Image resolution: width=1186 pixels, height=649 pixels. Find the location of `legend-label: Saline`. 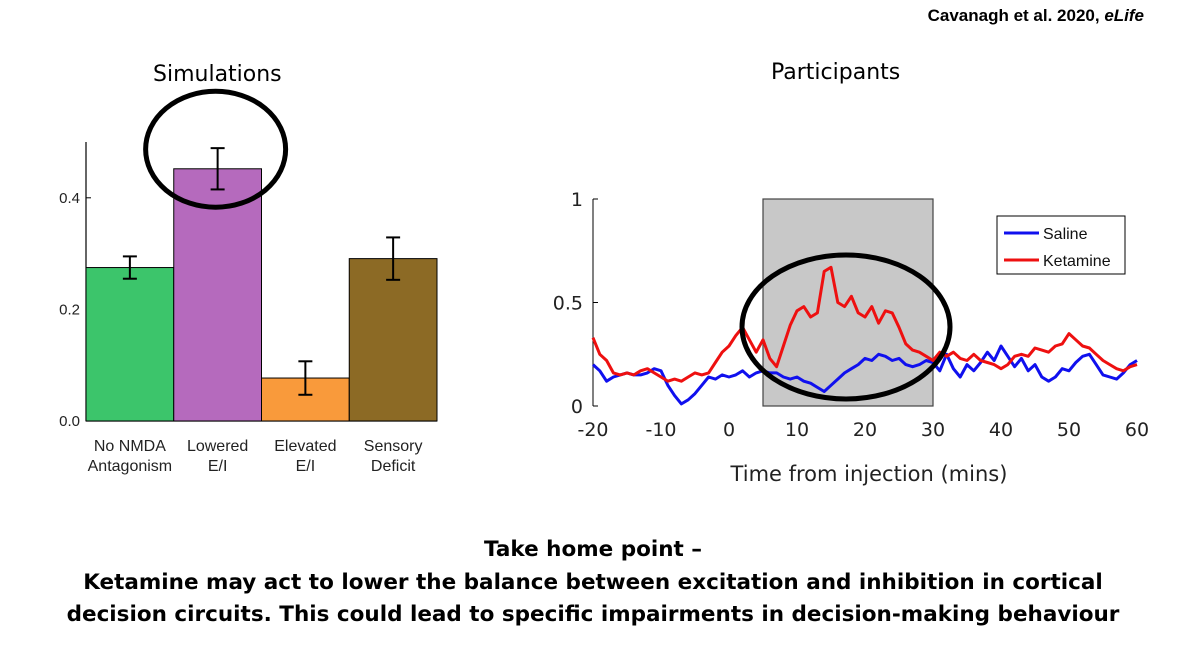

legend-label: Saline is located at coordinates (1065, 234).